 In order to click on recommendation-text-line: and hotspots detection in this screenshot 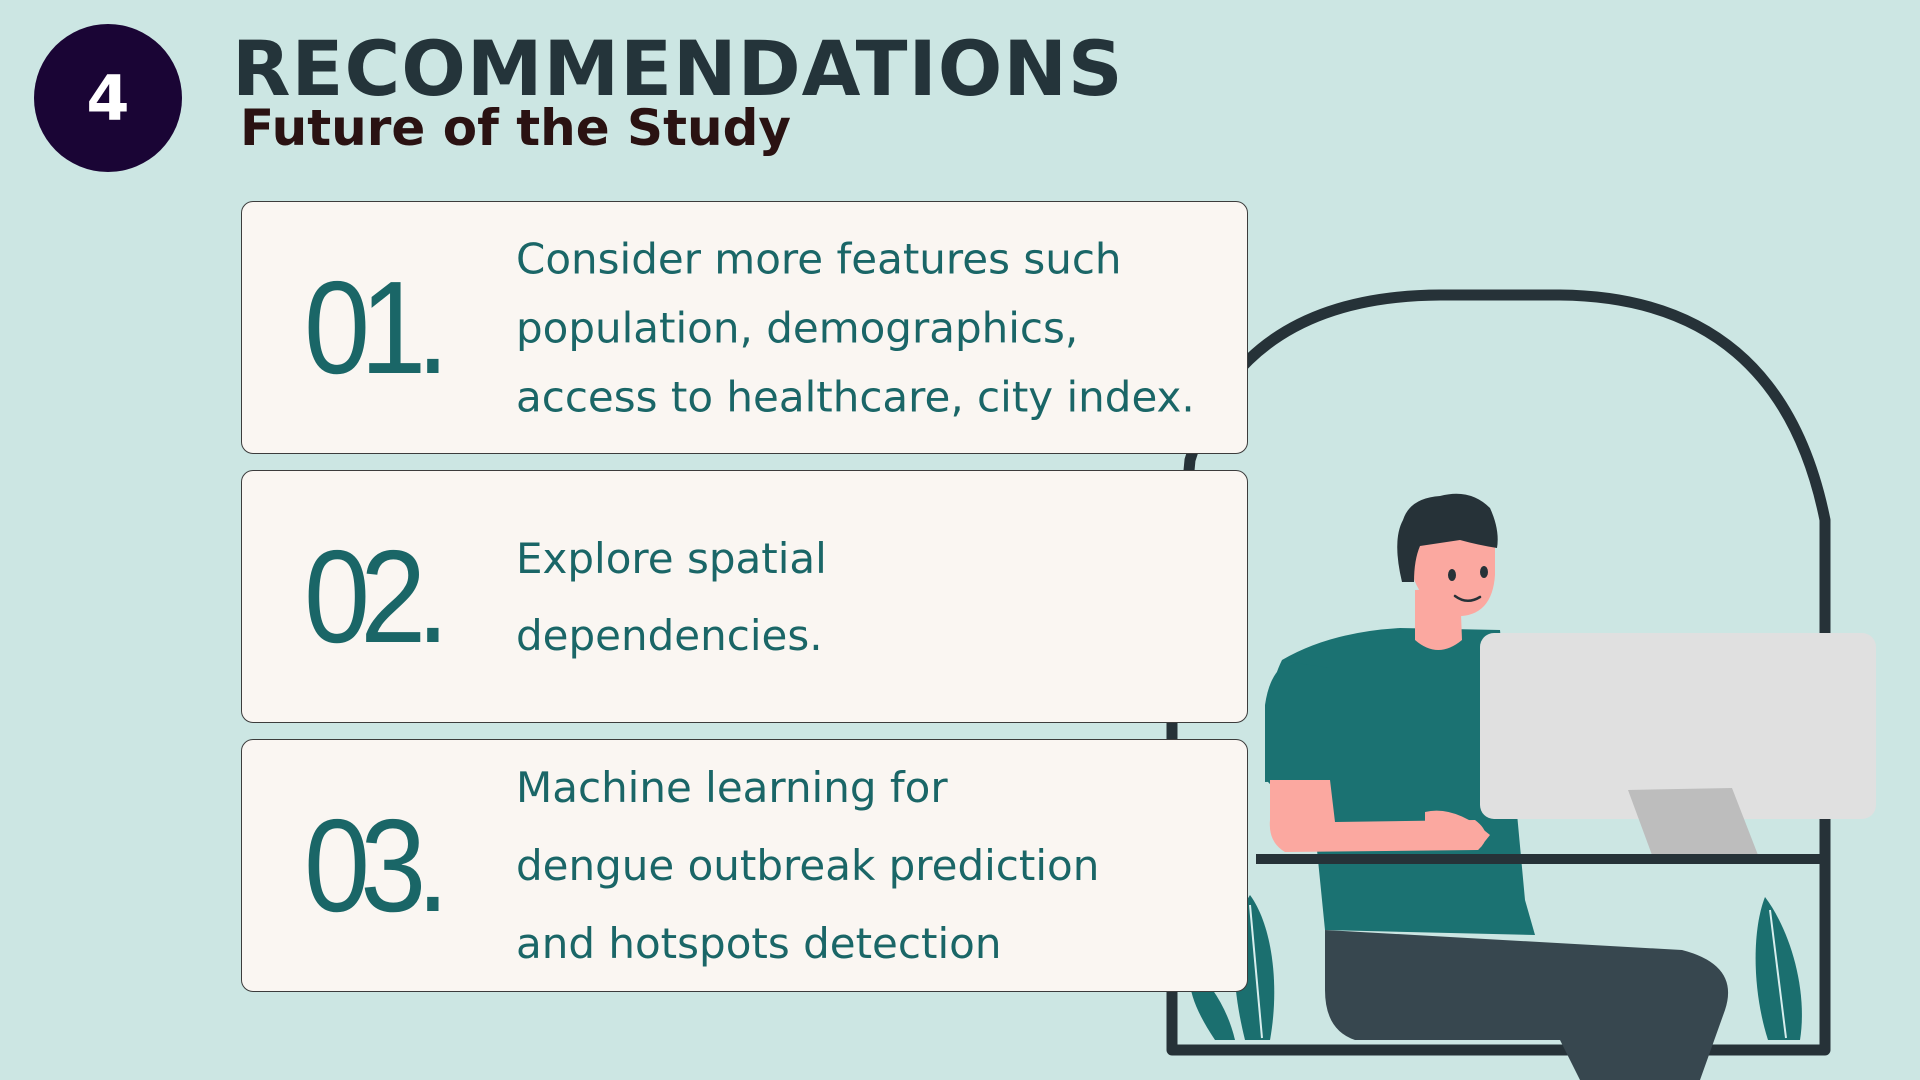, I will do `click(759, 943)`.